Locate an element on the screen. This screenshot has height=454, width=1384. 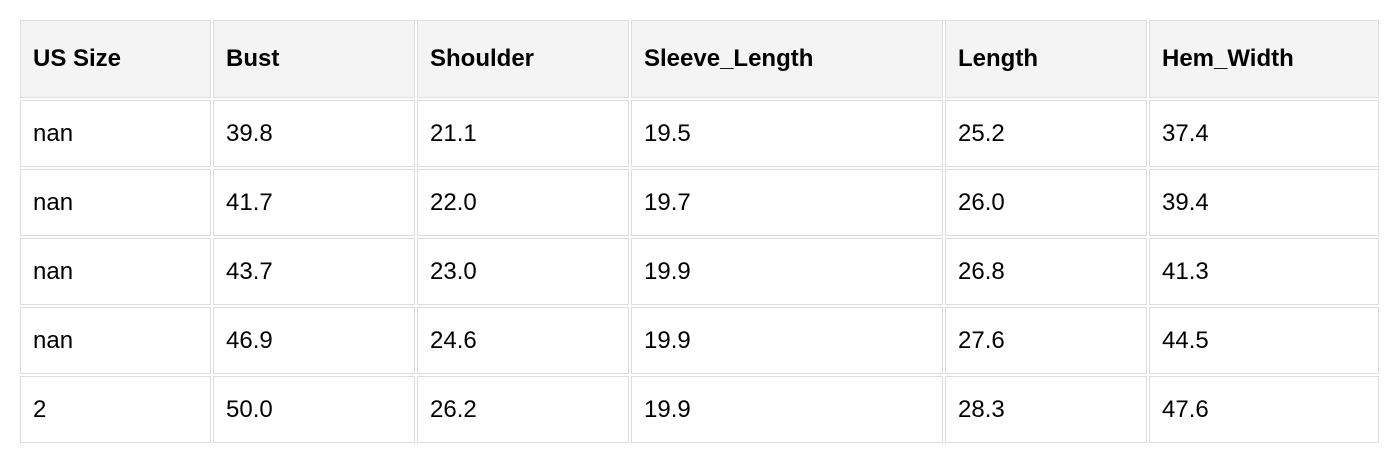
table-cell: 27.6 is located at coordinates (1046, 340).